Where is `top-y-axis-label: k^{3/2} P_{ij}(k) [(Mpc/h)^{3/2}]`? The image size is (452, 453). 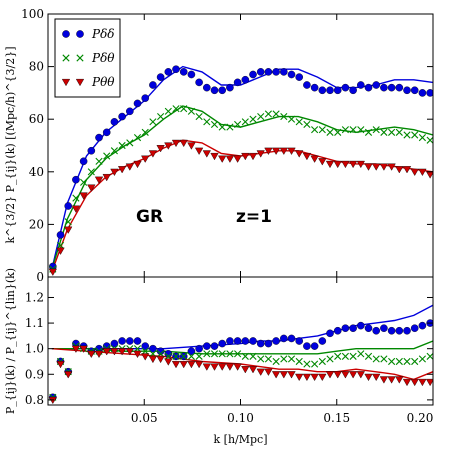
top-y-axis-label: k^{3/2} P_{ij}(k) [(Mpc/h)^{3/2}] is located at coordinates (10, 145).